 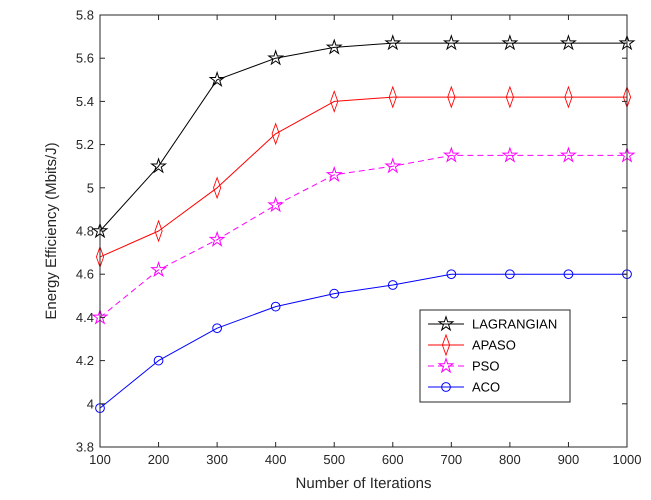 I want to click on y-tick-label: 5.2, so click(x=85, y=144).